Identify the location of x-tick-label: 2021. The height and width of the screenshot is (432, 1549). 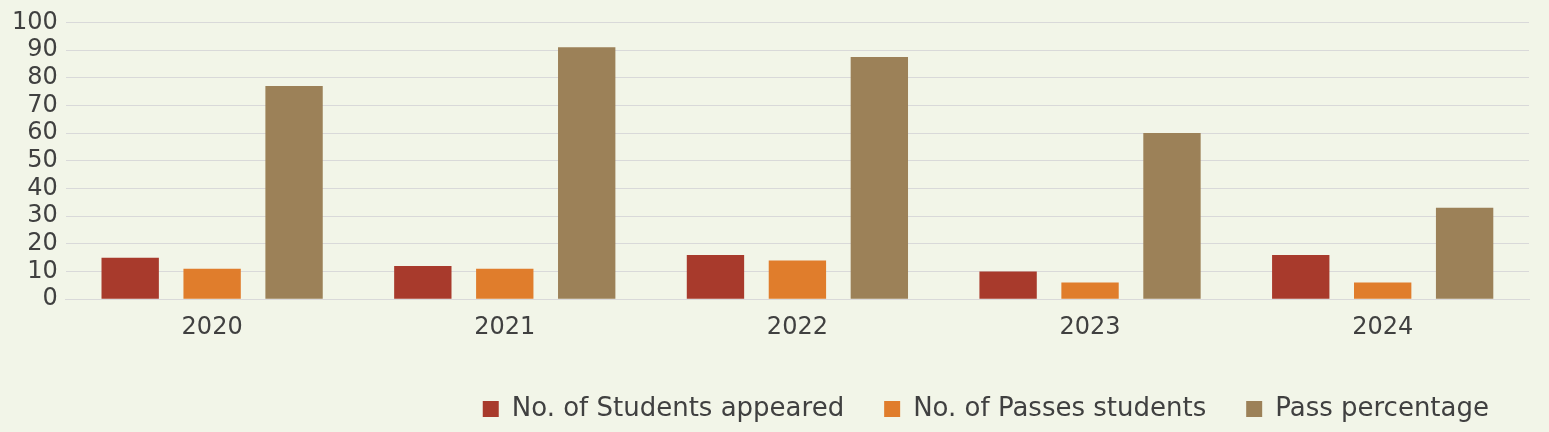
(505, 325).